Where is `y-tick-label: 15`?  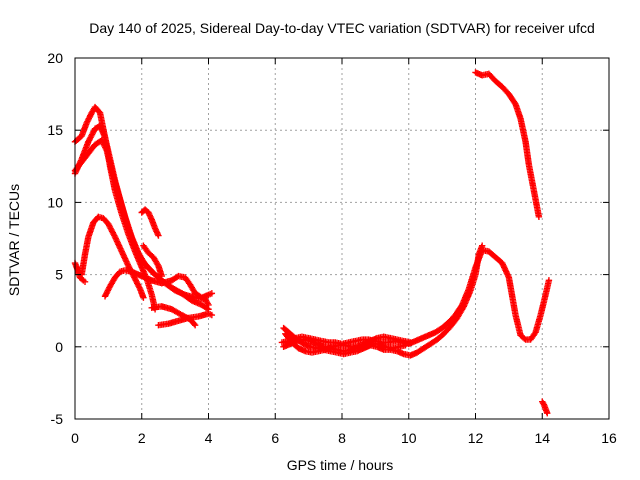 y-tick-label: 15 is located at coordinates (55, 130).